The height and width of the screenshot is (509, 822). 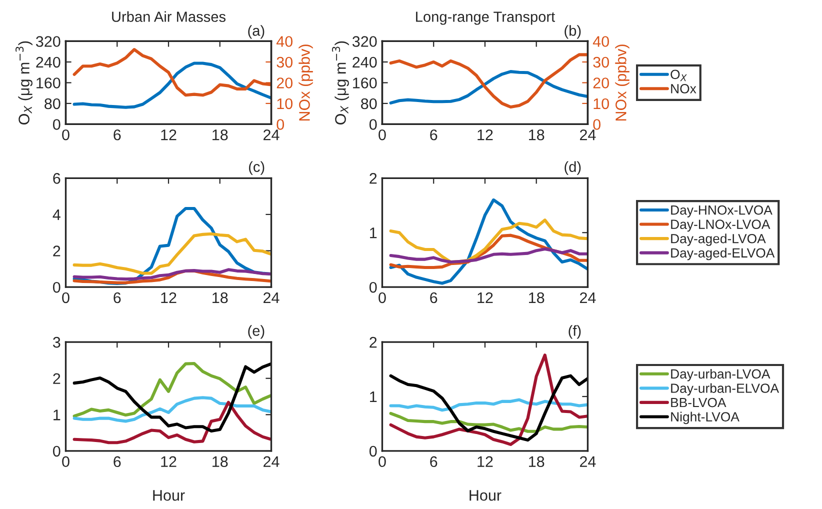 I want to click on legend-label: Day-HNOx-LVOA, so click(x=721, y=211).